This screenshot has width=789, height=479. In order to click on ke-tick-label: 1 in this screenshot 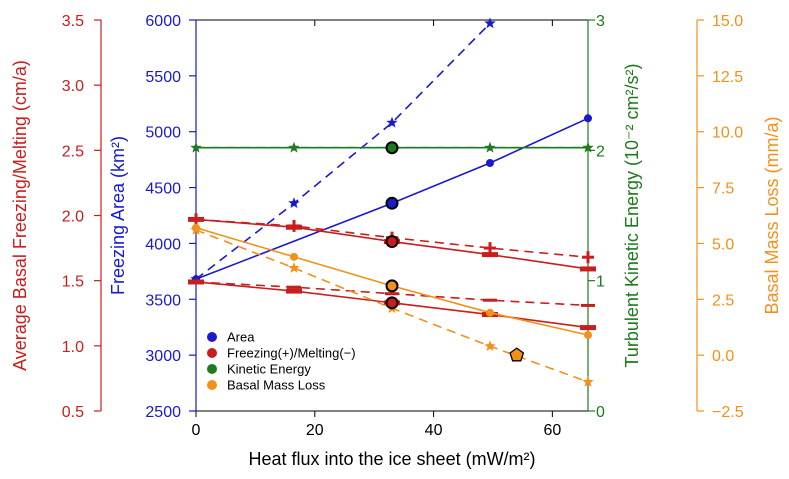, I will do `click(600, 282)`.